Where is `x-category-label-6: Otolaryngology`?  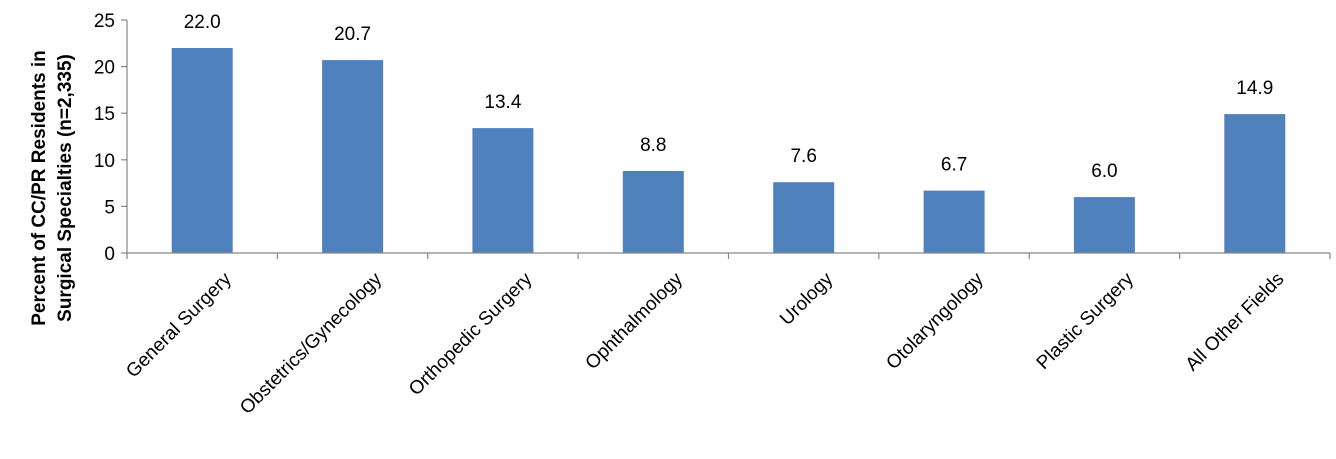 x-category-label-6: Otolaryngology is located at coordinates (935, 321).